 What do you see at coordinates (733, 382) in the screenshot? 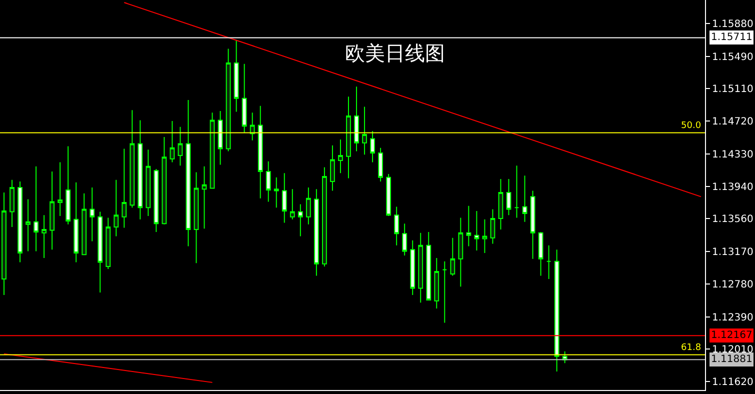
I see `y-tick-label: 1.11620` at bounding box center [733, 382].